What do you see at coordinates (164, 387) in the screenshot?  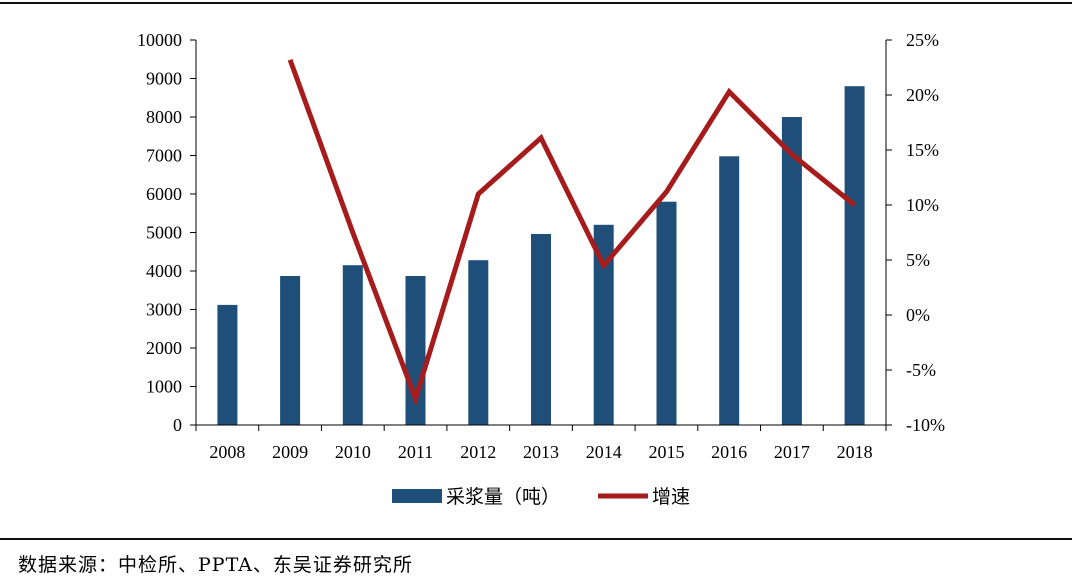 I see `y-left-tick-label: 1000` at bounding box center [164, 387].